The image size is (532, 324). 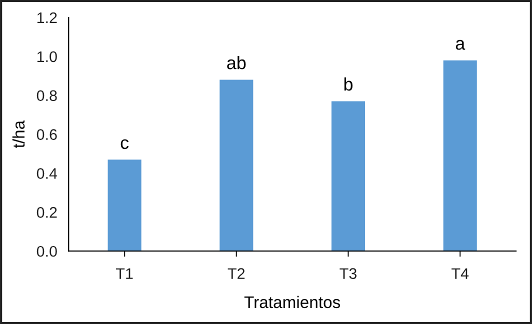 I want to click on annotation: a, so click(x=461, y=45).